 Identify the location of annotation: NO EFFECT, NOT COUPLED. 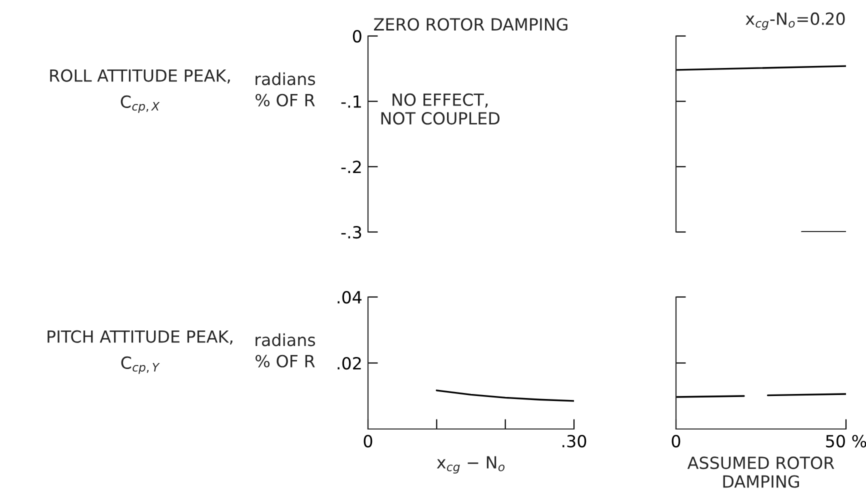
(440, 109).